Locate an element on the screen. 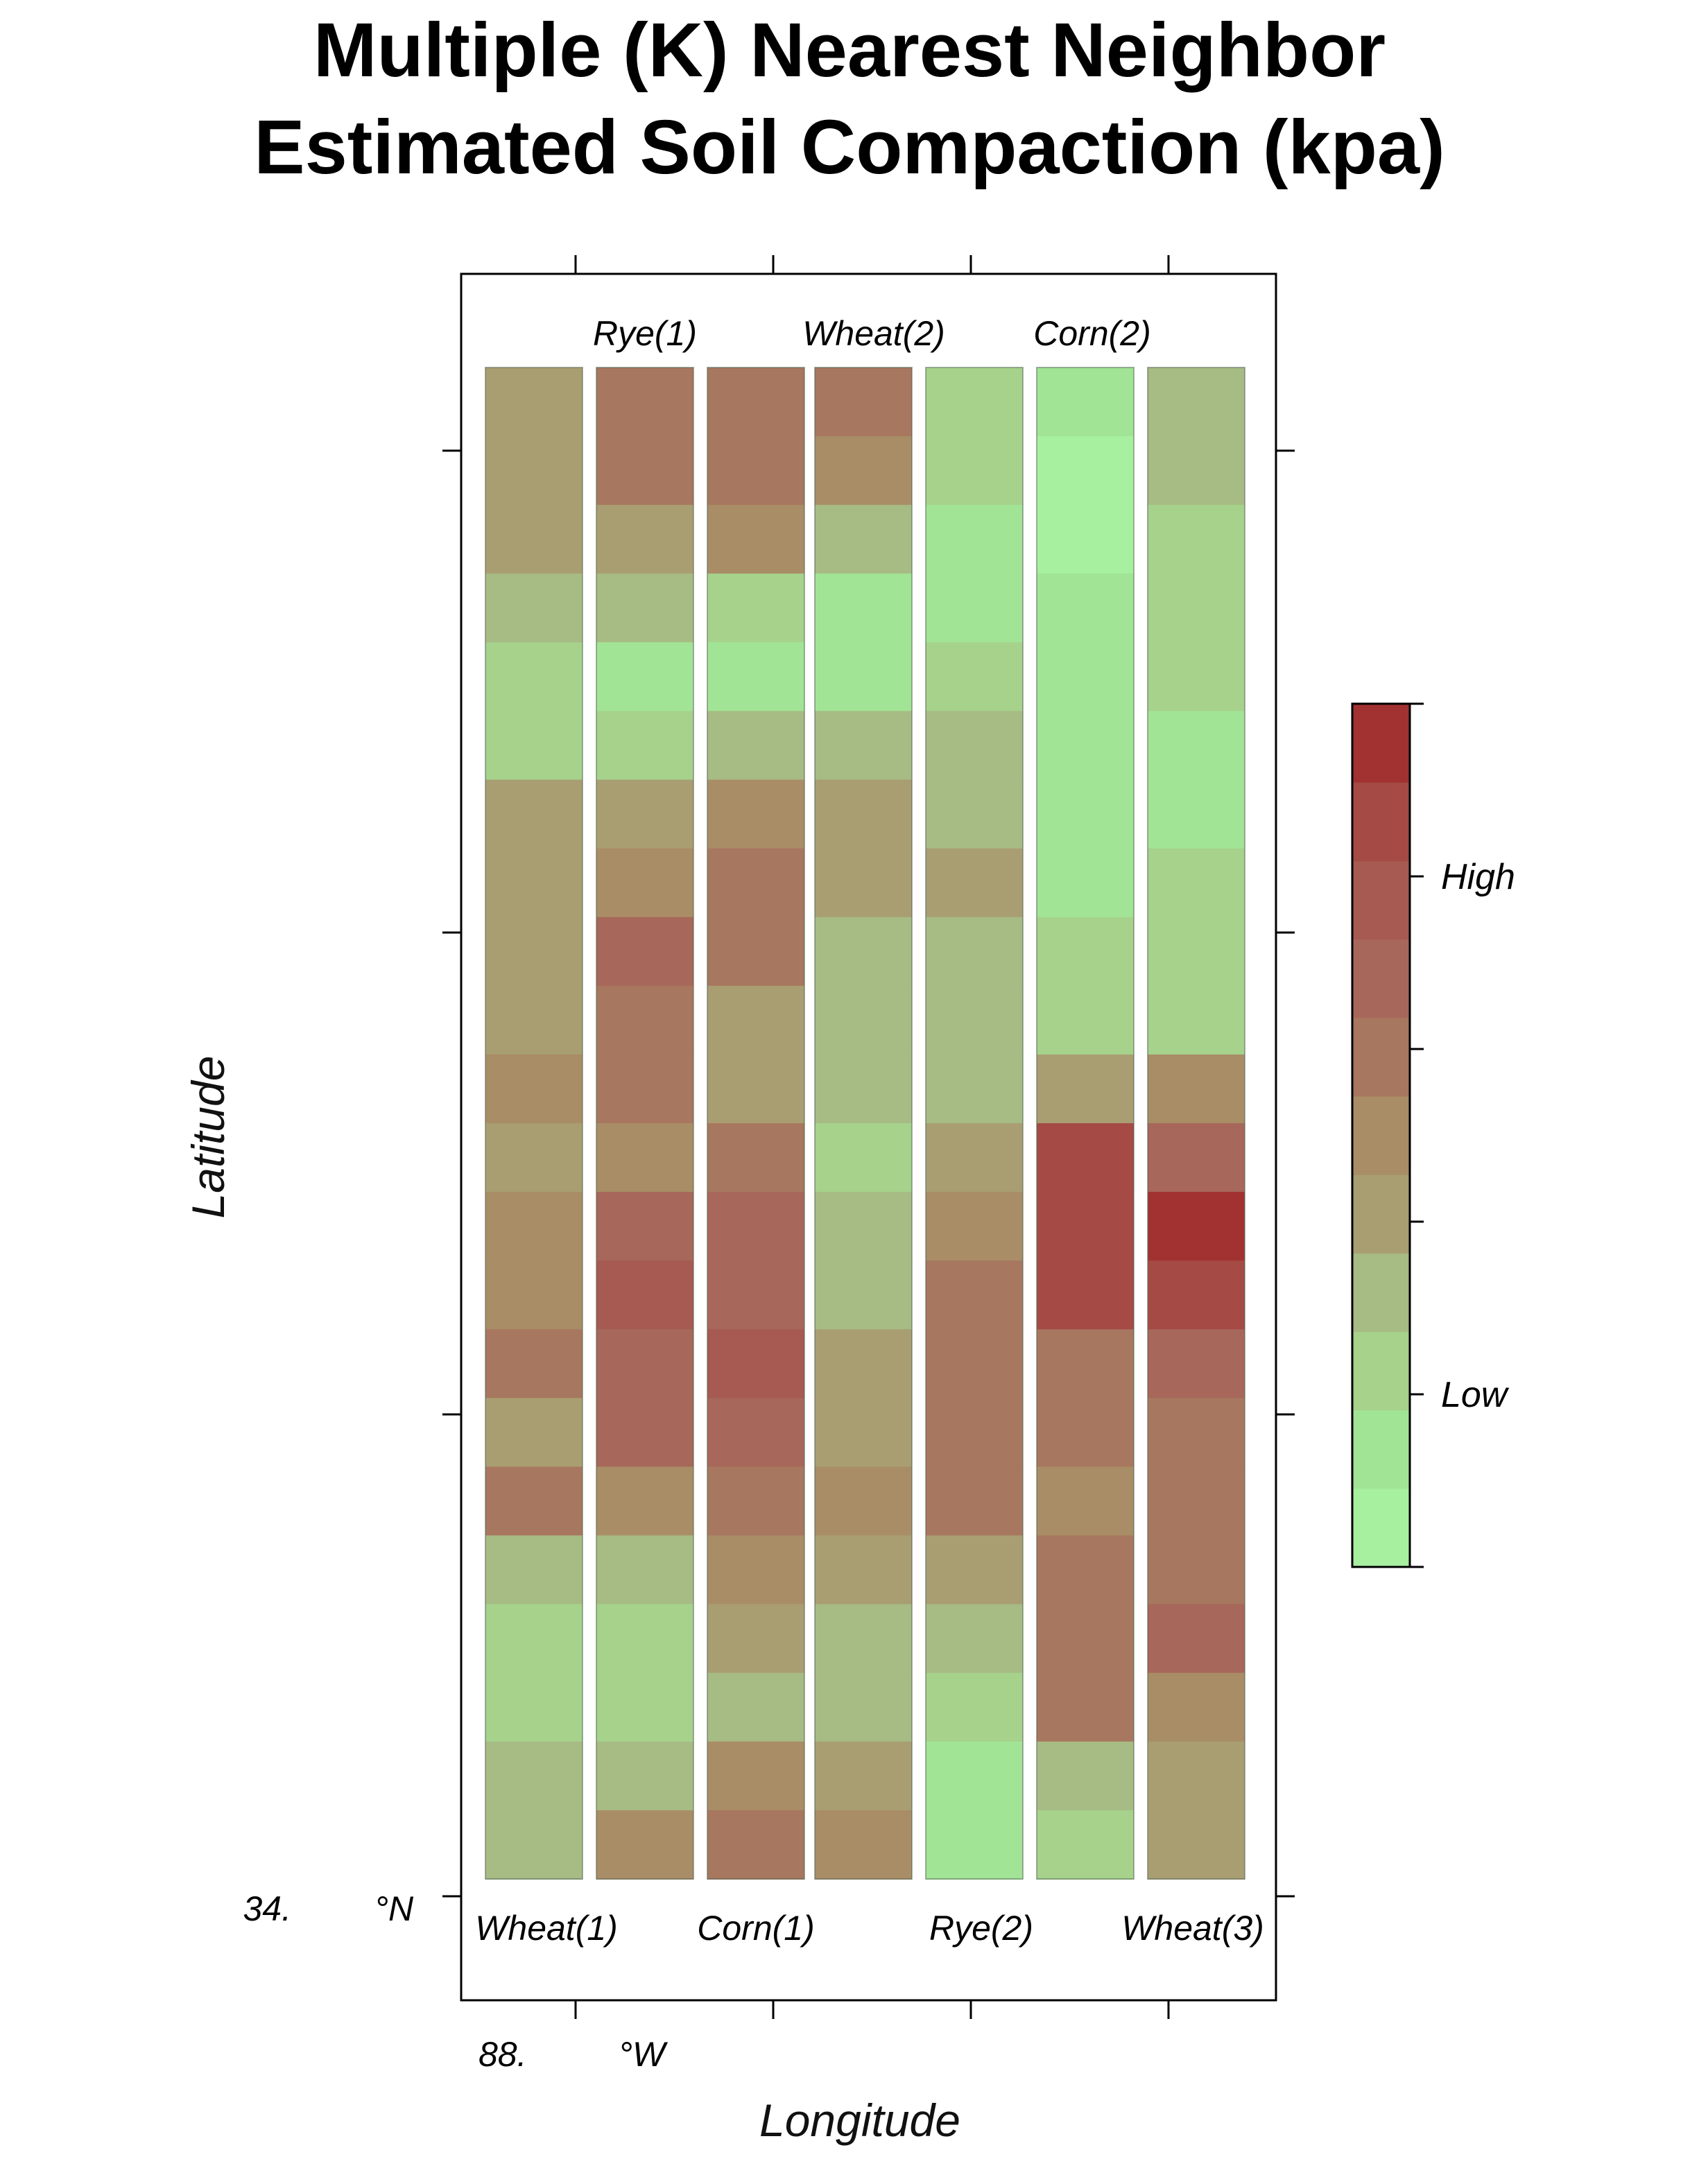 Image resolution: width=1699 pixels, height=2184 pixels. colorbar-label: Low is located at coordinates (1475, 1395).